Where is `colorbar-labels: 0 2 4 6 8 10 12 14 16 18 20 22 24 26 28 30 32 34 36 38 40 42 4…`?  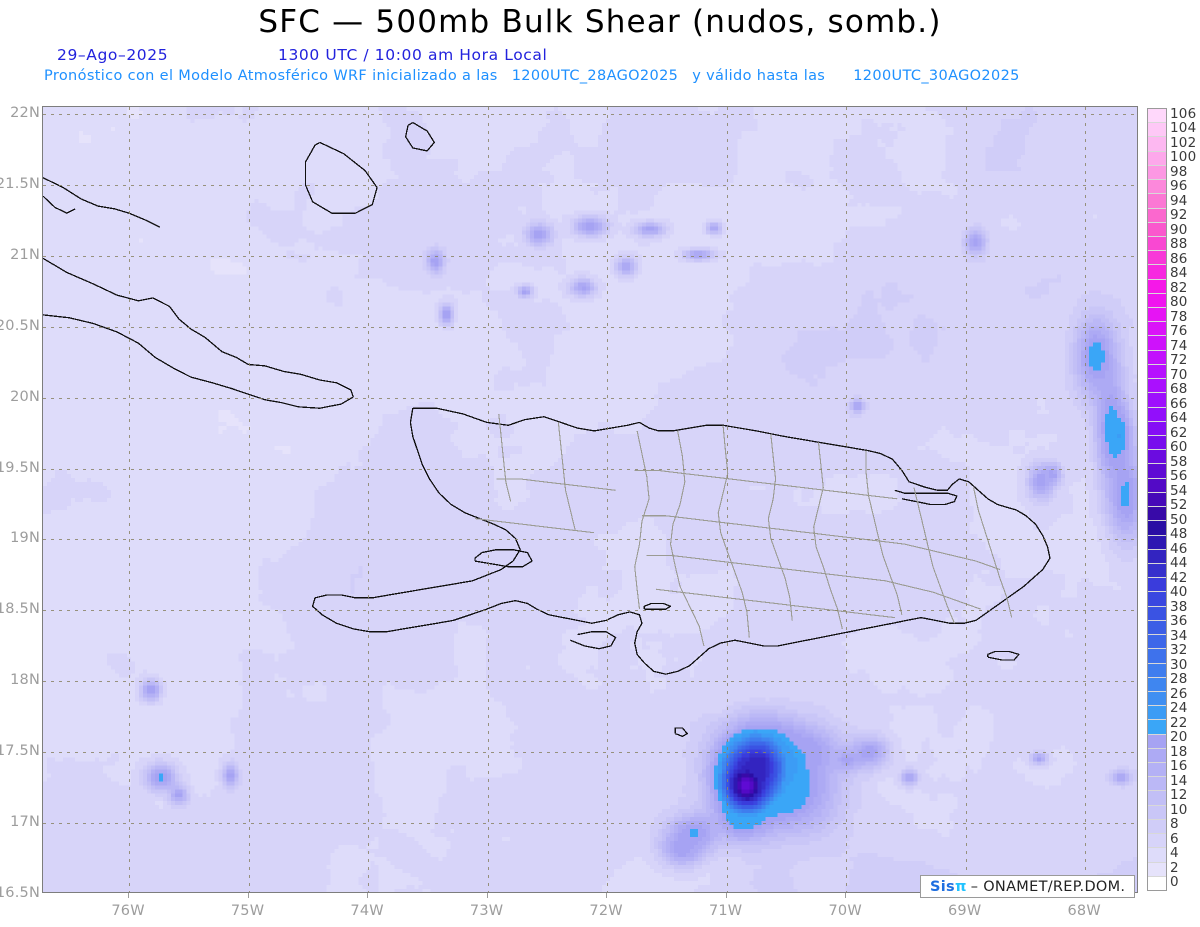 colorbar-labels: 0 2 4 6 8 10 12 14 16 18 20 22 24 26 28 30 32 34 36 38 40 42 4… is located at coordinates (1185, 499).